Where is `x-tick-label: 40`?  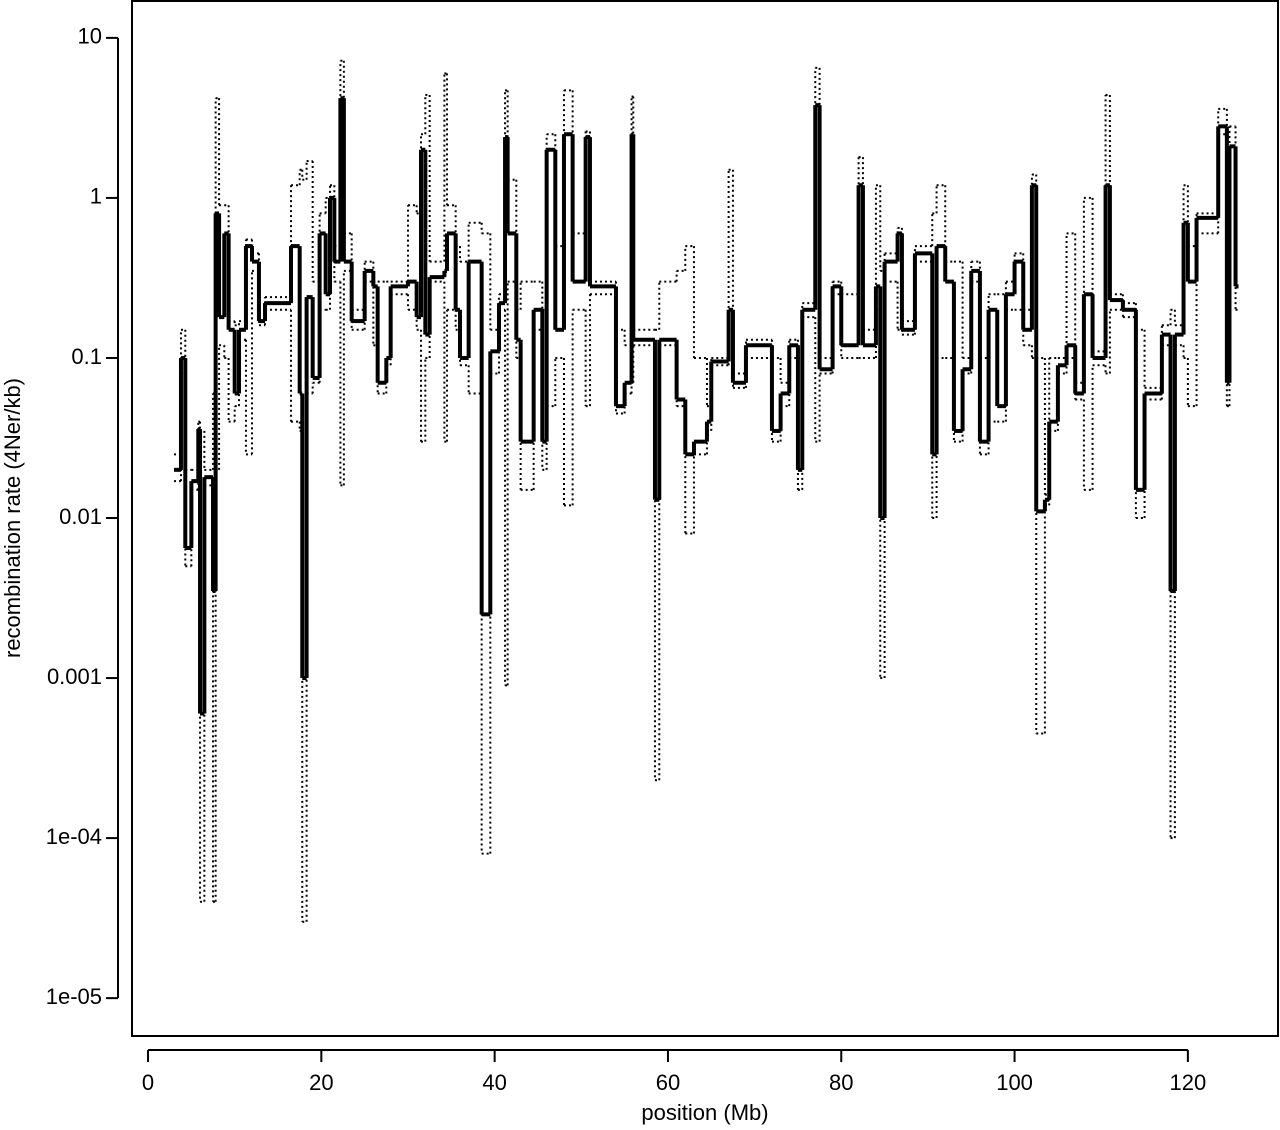 x-tick-label: 40 is located at coordinates (494, 1082).